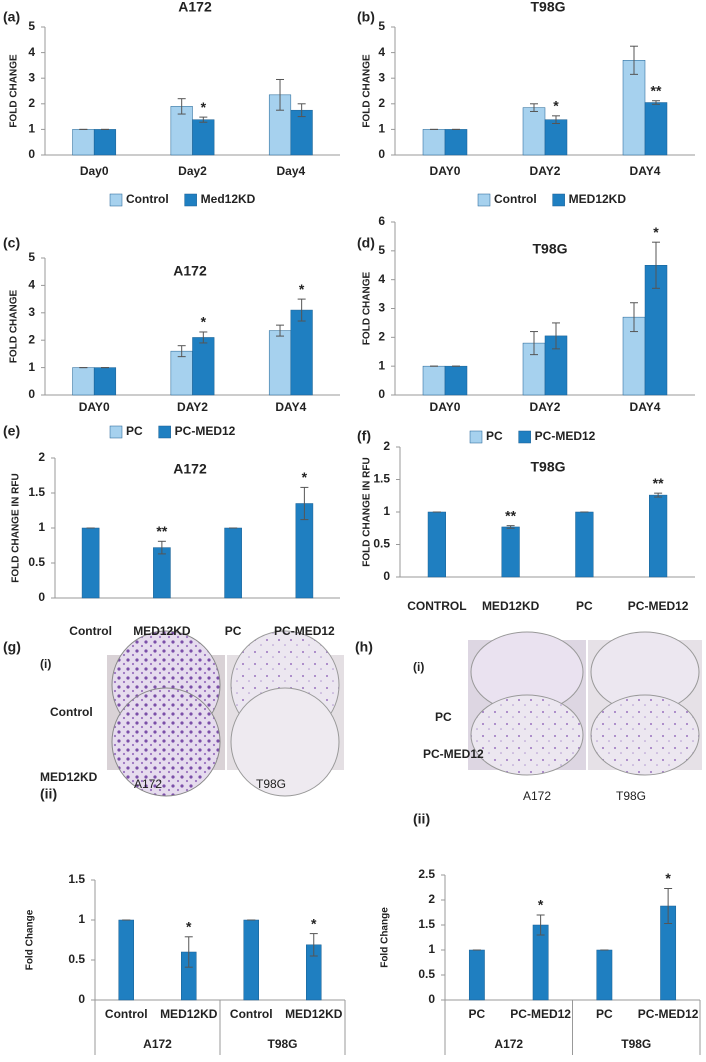 The image size is (706, 1062). What do you see at coordinates (228, 199) in the screenshot?
I see `legend-label: Med12KD` at bounding box center [228, 199].